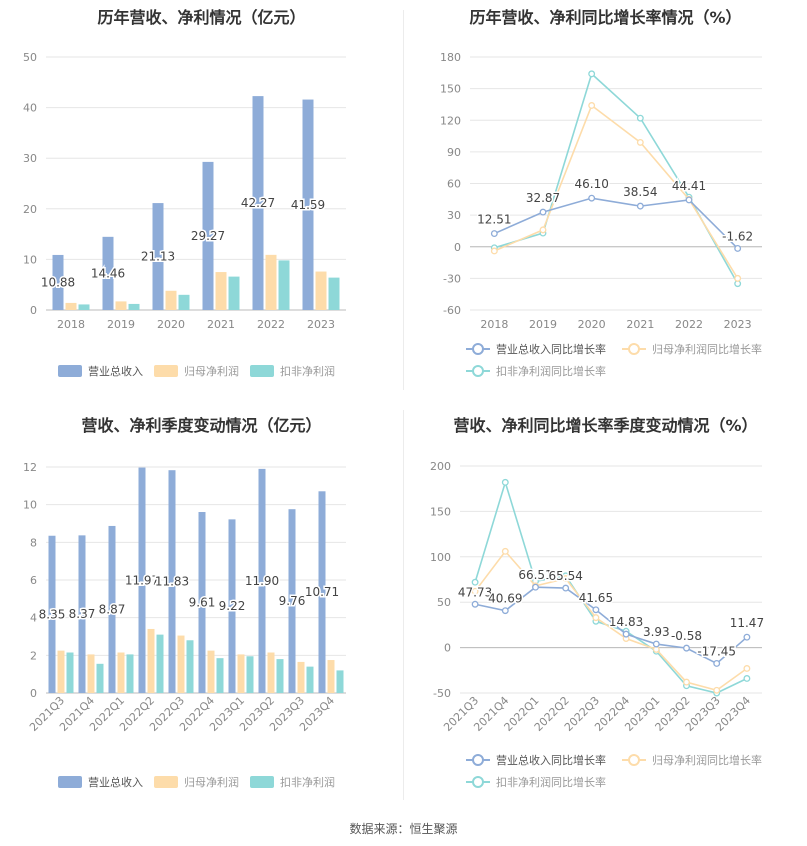 The width and height of the screenshot is (807, 846). What do you see at coordinates (308, 205) in the screenshot?
I see `data-label: 41.59` at bounding box center [308, 205].